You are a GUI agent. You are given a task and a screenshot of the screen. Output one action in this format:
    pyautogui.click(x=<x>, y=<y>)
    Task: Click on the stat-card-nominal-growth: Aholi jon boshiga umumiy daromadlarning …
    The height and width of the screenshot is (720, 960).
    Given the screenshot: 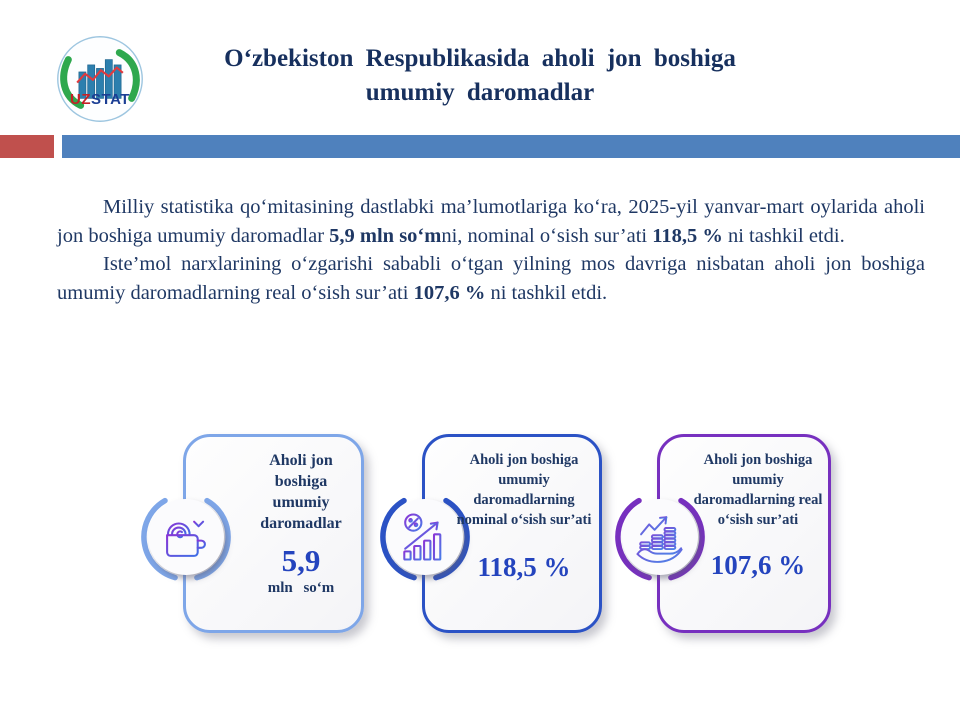 What is the action you would take?
    pyautogui.click(x=491, y=533)
    